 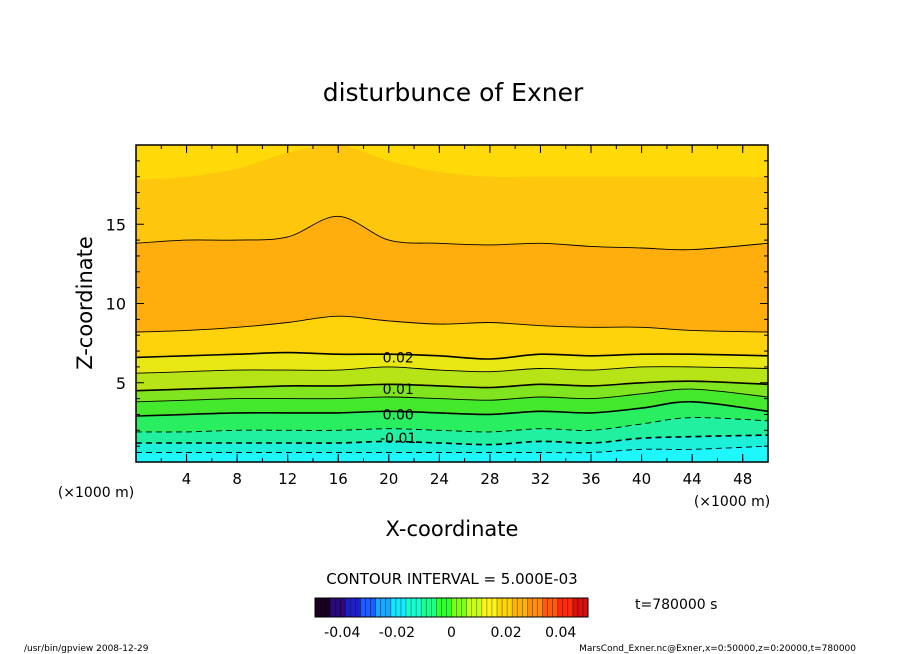 What do you see at coordinates (116, 304) in the screenshot?
I see `y-tick-label: 10` at bounding box center [116, 304].